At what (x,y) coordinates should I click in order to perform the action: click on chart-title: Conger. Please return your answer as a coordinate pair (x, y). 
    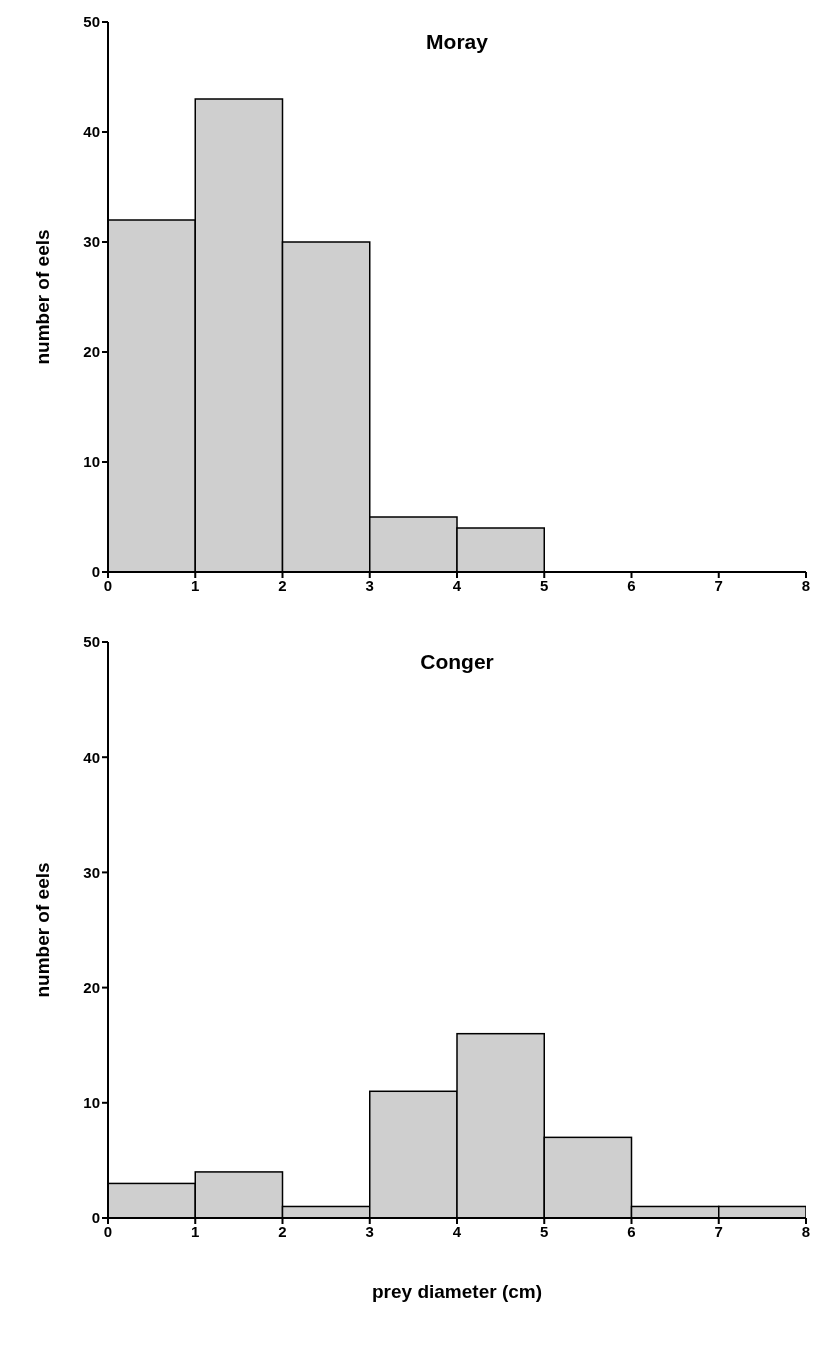
    Looking at the image, I should click on (457, 662).